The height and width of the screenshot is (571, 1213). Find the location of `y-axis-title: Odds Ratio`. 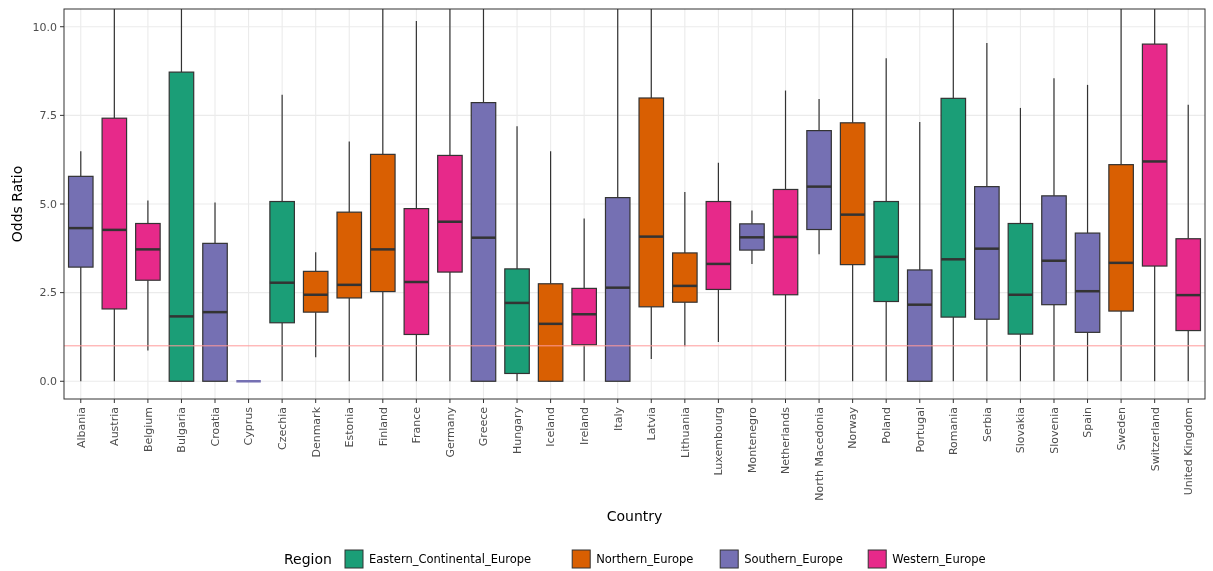

y-axis-title: Odds Ratio is located at coordinates (17, 204).